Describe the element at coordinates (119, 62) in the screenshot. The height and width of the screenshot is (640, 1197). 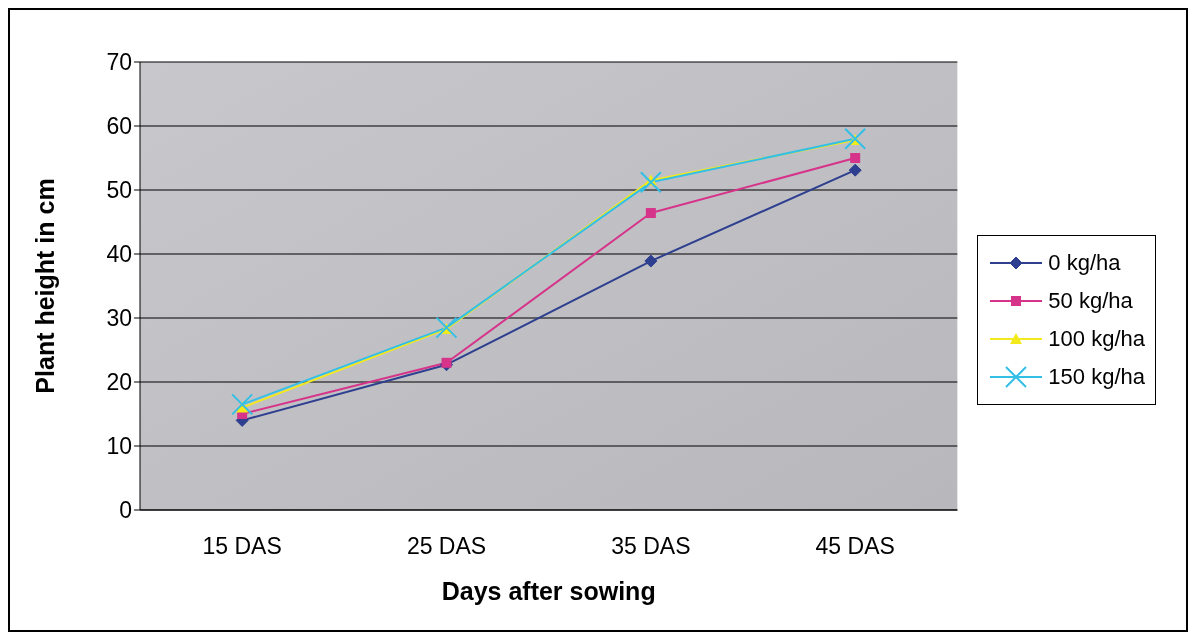
I see `y-tick-label: 70` at that location.